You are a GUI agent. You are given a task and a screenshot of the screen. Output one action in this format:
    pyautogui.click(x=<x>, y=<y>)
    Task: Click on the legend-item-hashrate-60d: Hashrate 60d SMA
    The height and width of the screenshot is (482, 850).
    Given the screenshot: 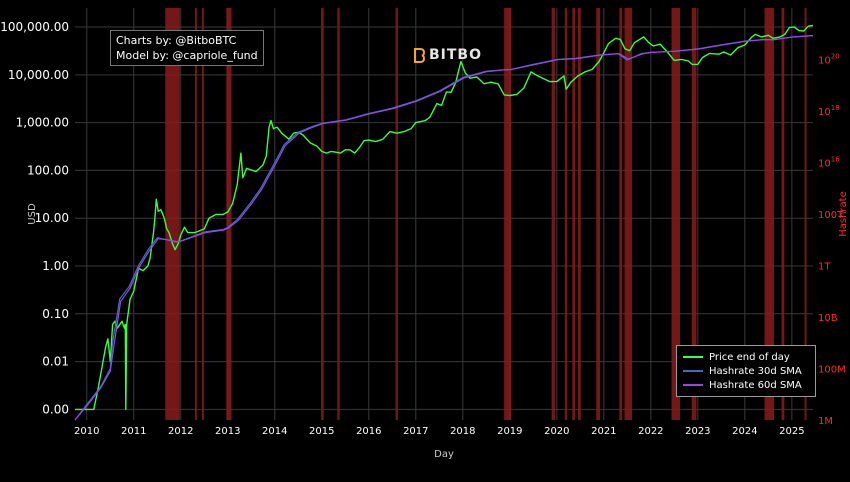 What is the action you would take?
    pyautogui.click(x=746, y=385)
    